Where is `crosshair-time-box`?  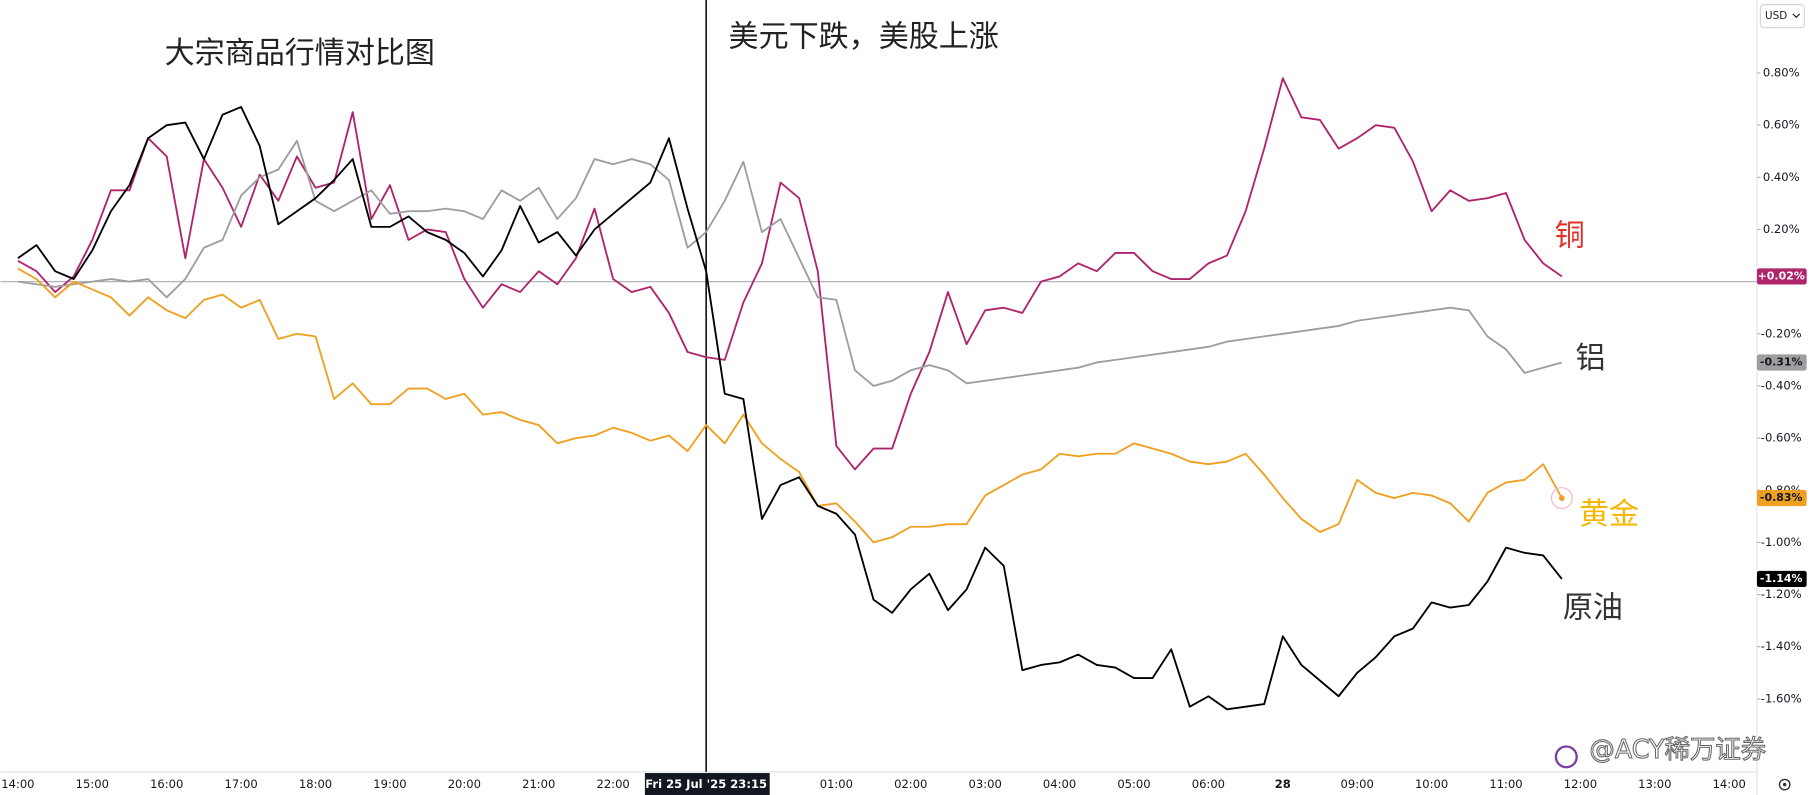
crosshair-time-box is located at coordinates (707, 784).